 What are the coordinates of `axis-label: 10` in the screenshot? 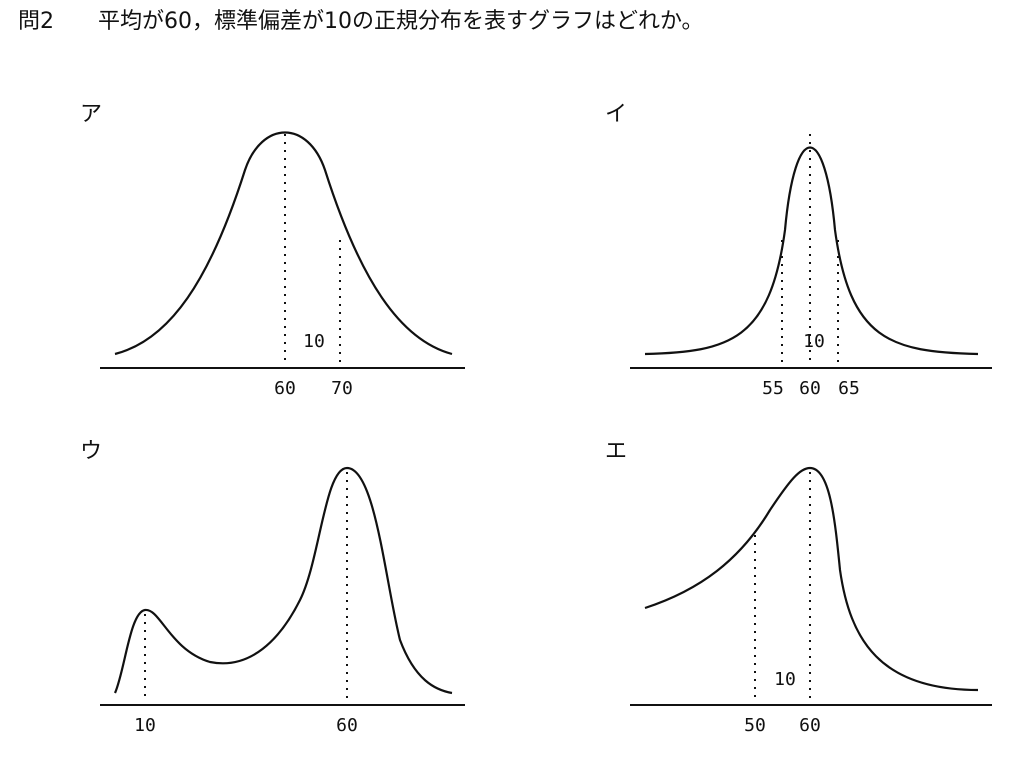 It's located at (145, 725).